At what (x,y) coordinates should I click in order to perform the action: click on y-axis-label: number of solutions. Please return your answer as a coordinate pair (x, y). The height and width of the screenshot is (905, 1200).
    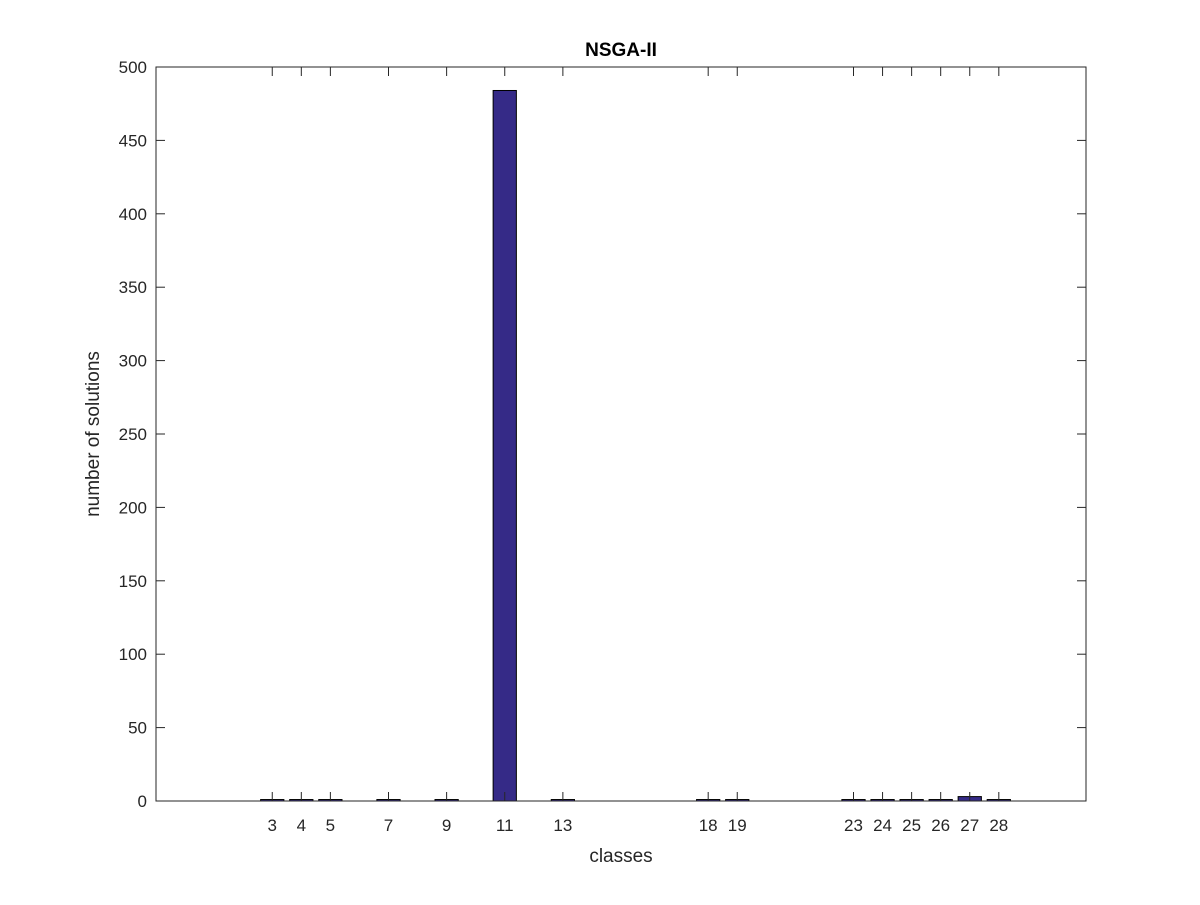
    Looking at the image, I should click on (93, 434).